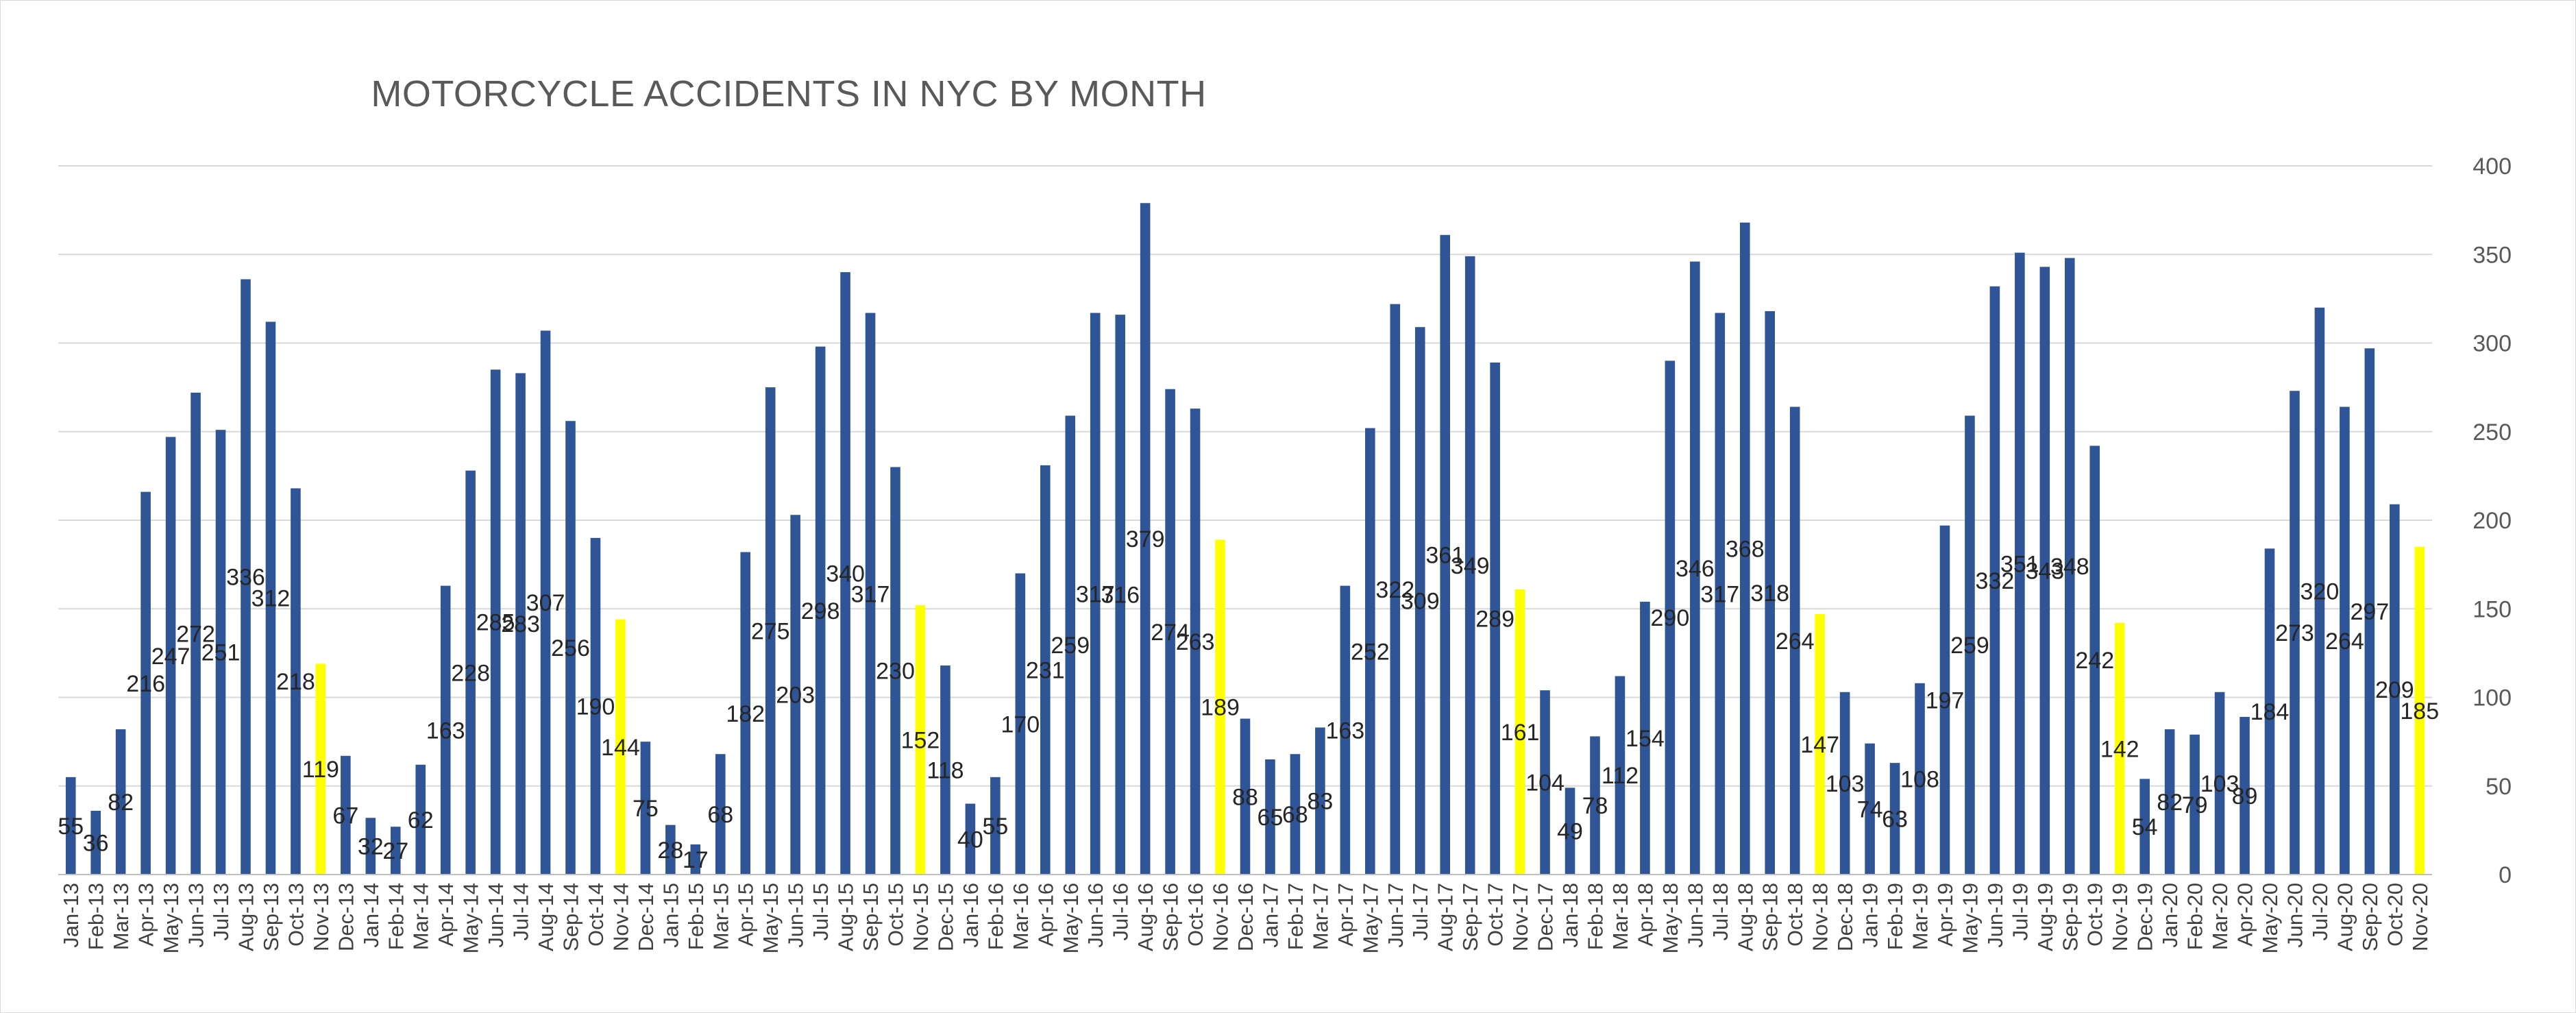 The image size is (2576, 1013). Describe the element at coordinates (71, 916) in the screenshot. I see `x-tick-label: Jan-13` at that location.